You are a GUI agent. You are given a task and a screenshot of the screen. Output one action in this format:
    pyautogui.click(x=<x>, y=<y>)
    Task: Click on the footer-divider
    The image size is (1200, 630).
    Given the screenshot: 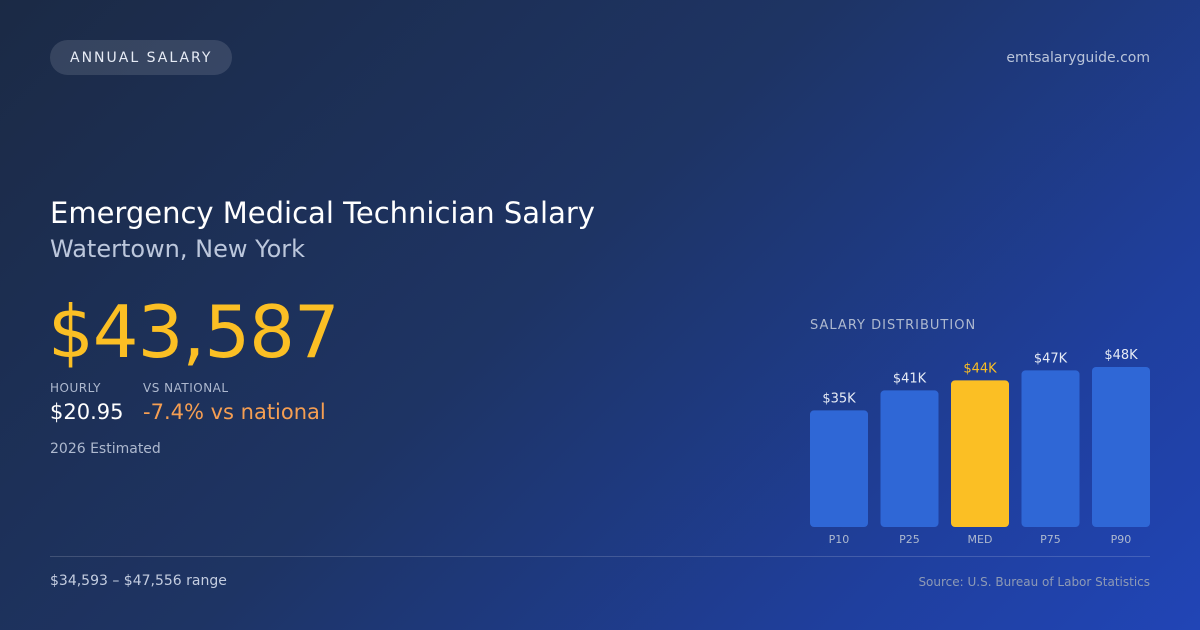 What is the action you would take?
    pyautogui.click(x=600, y=556)
    